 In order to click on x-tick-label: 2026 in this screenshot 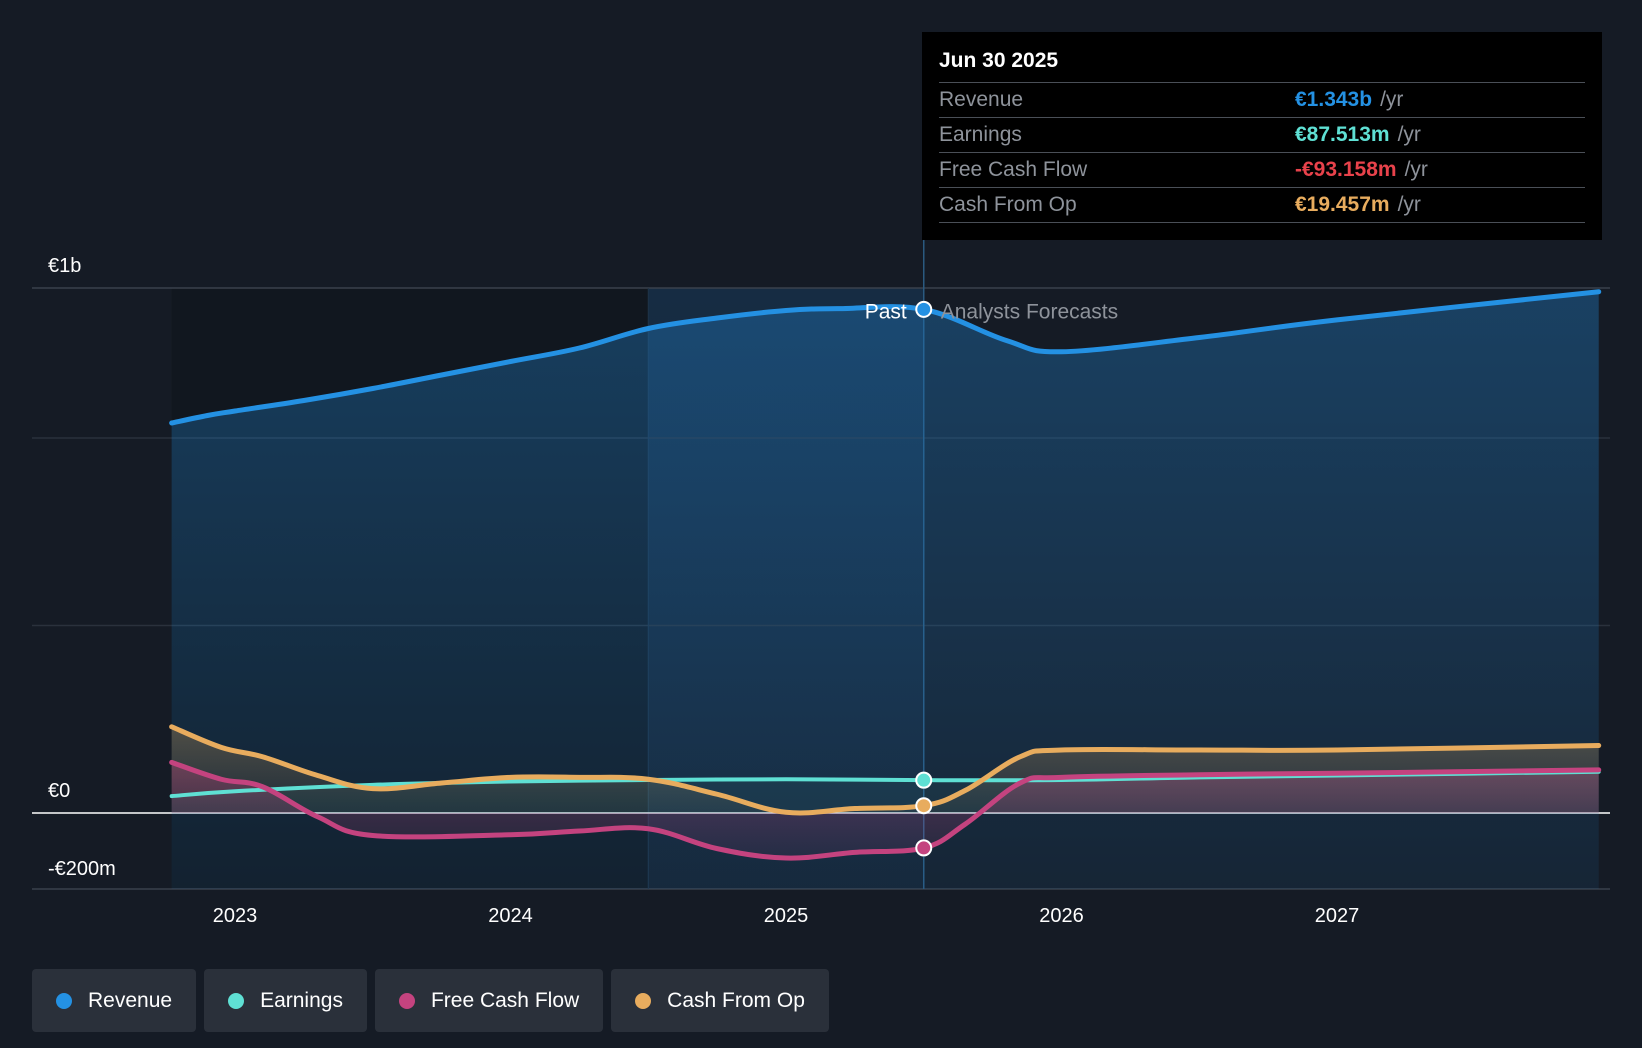, I will do `click(1061, 916)`.